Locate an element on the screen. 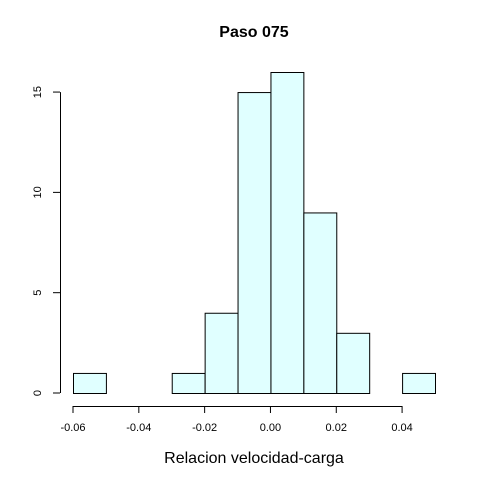 This screenshot has height=480, width=480. y-tick-label: 15 is located at coordinates (38, 92).